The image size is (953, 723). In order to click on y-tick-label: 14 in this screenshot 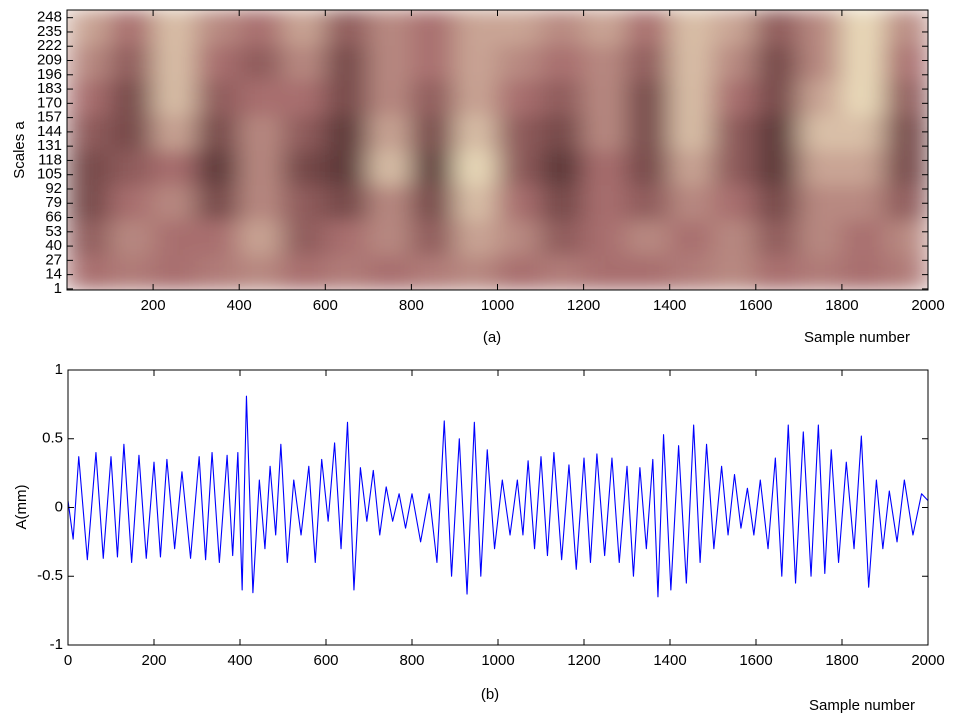, I will do `click(53, 274)`.